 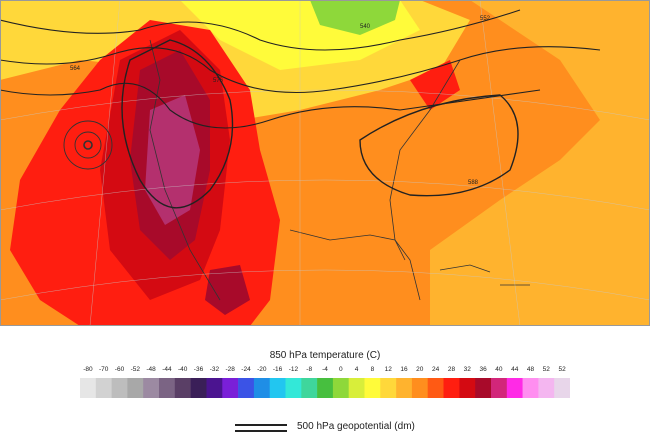 What do you see at coordinates (365, 27) in the screenshot?
I see `contour-label: 540` at bounding box center [365, 27].